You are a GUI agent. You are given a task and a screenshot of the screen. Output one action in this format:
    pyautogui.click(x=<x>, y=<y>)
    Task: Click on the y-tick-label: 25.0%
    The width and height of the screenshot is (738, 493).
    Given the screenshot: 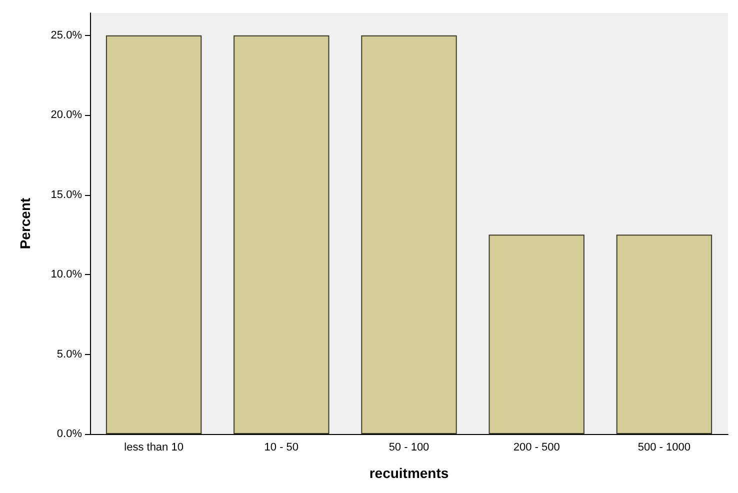 What is the action you would take?
    pyautogui.click(x=66, y=35)
    